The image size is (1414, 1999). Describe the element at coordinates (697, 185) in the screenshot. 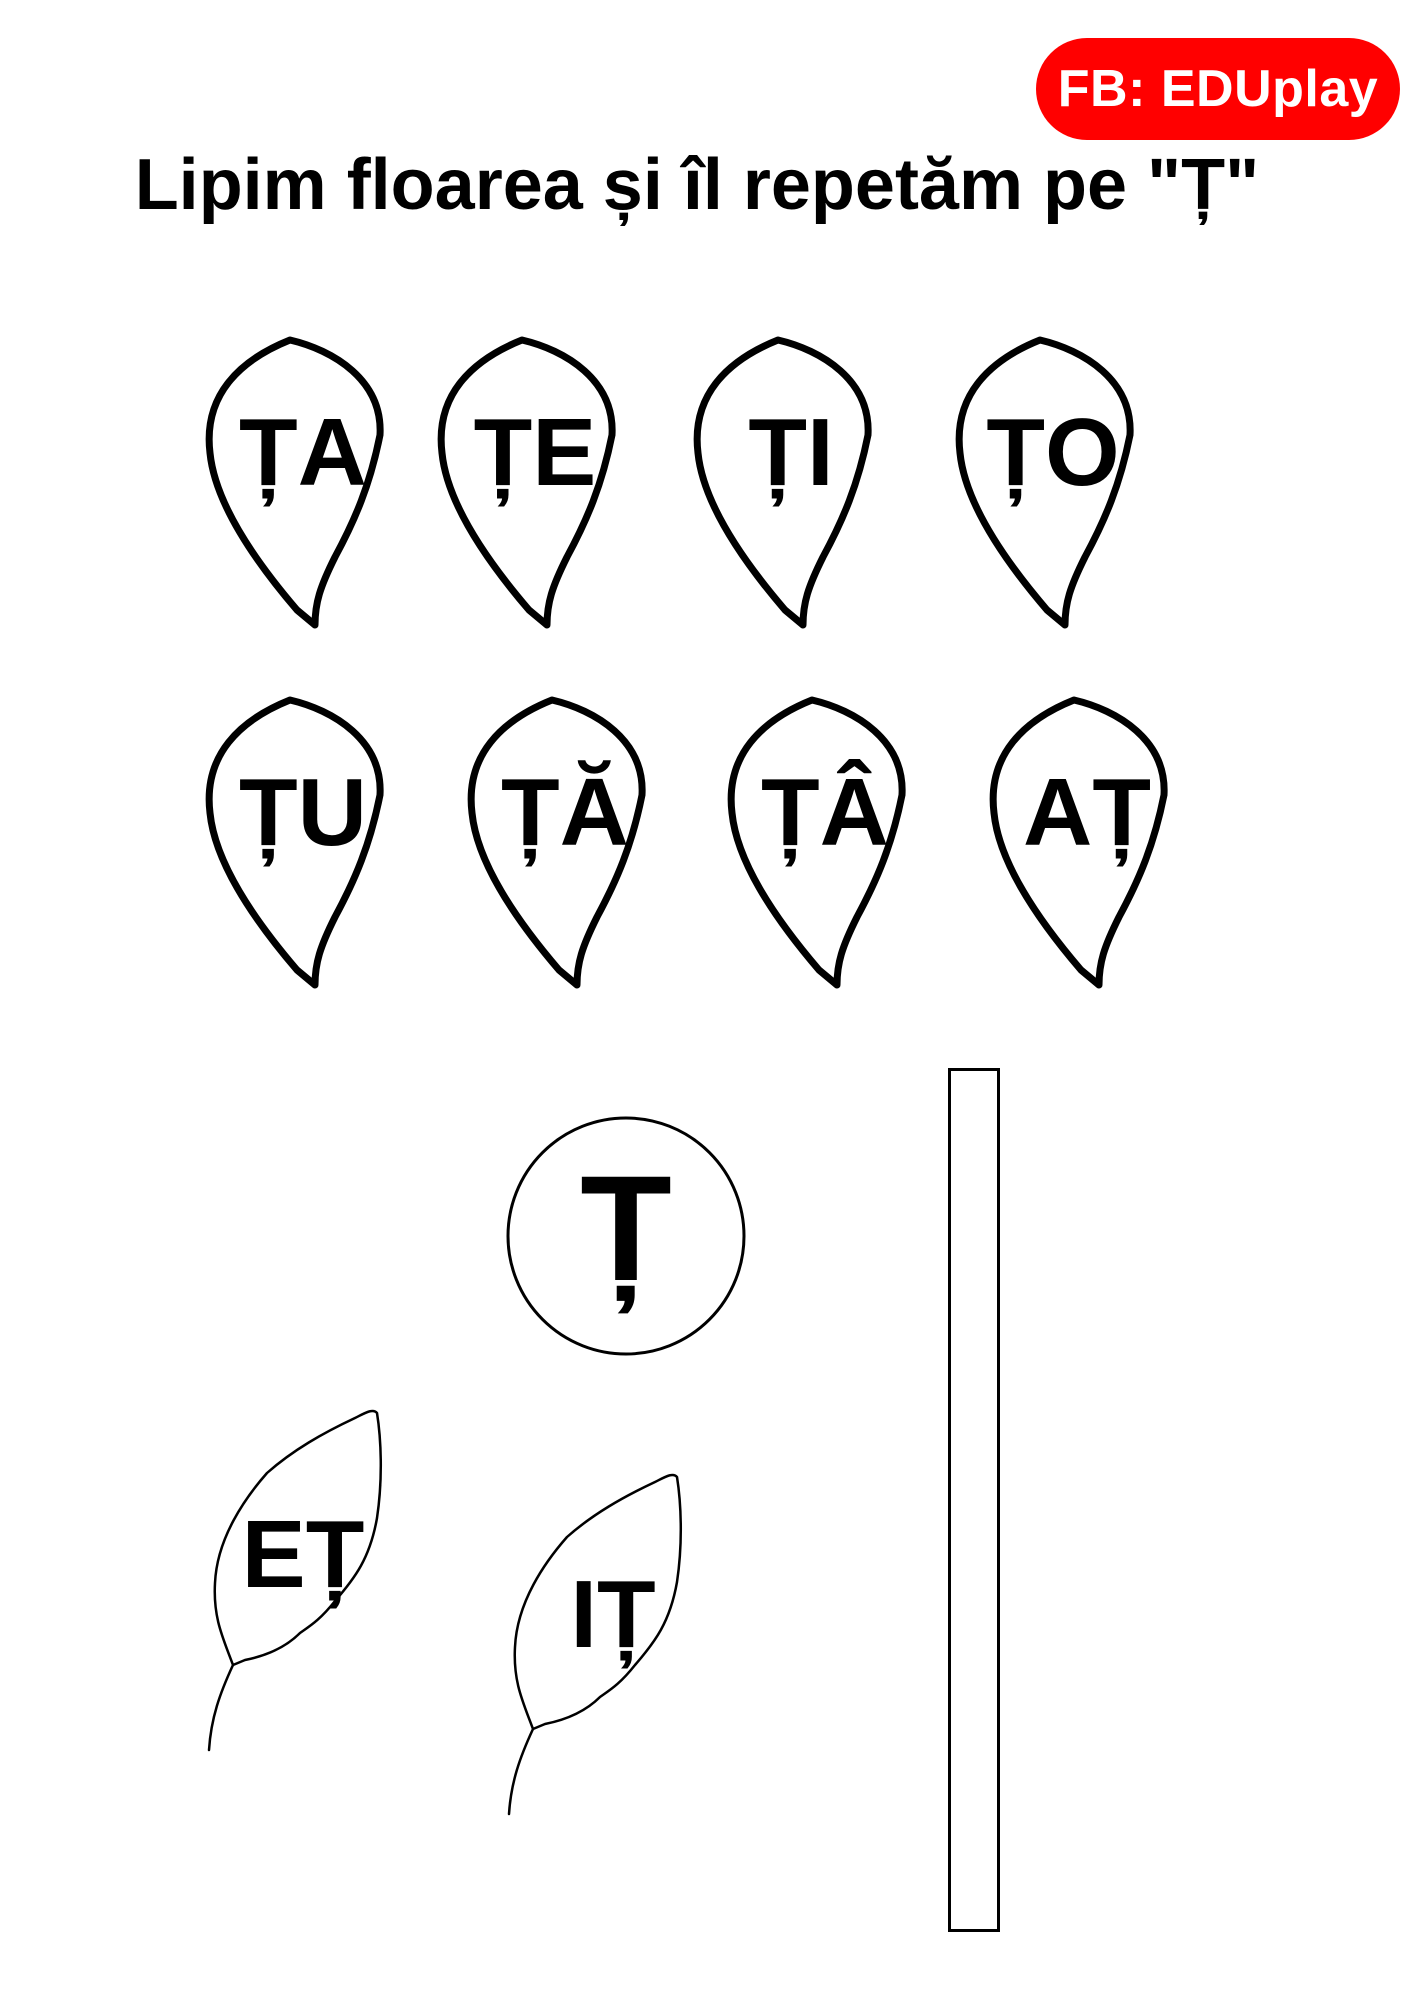

I see `page-title: Lipim floarea și îl repetăm pe "Ț"` at that location.